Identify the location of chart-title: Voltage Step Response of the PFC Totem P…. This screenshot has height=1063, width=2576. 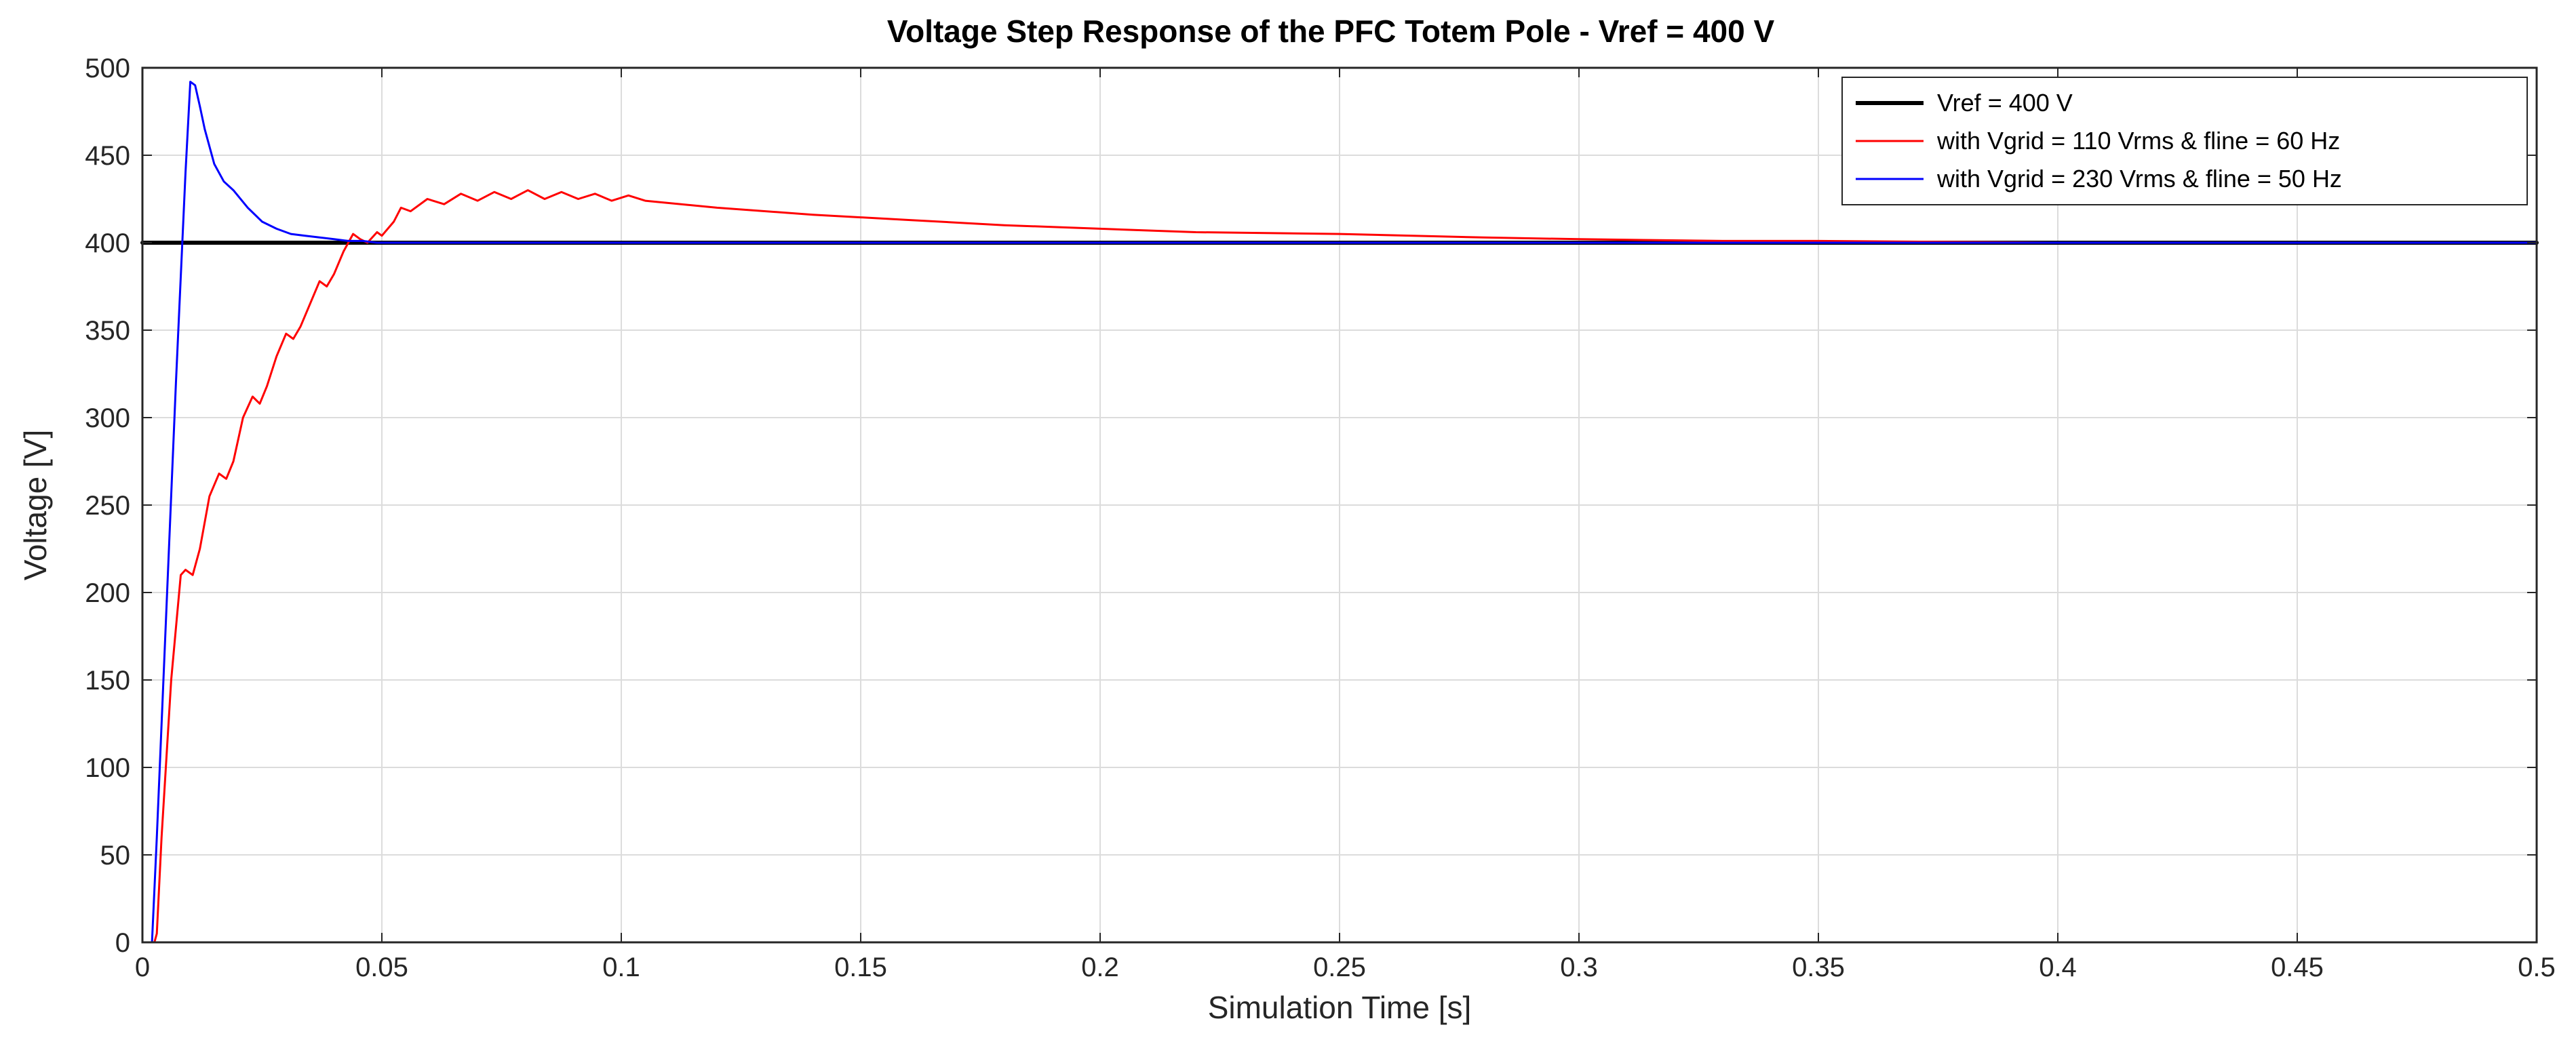
(1331, 31).